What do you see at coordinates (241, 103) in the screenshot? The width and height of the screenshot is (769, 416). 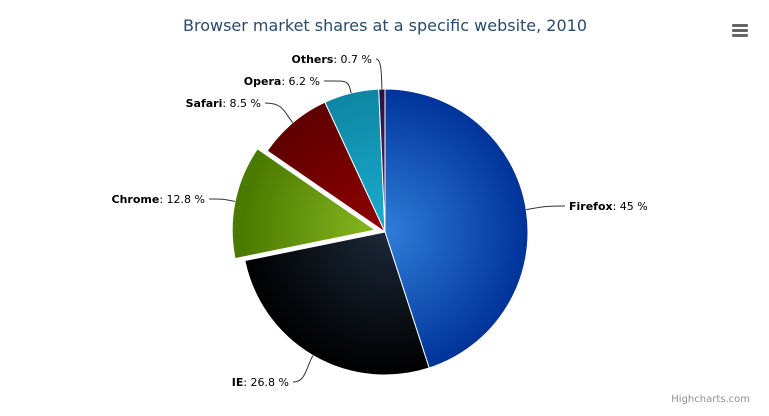 I see `label-value: : 8.5 %` at bounding box center [241, 103].